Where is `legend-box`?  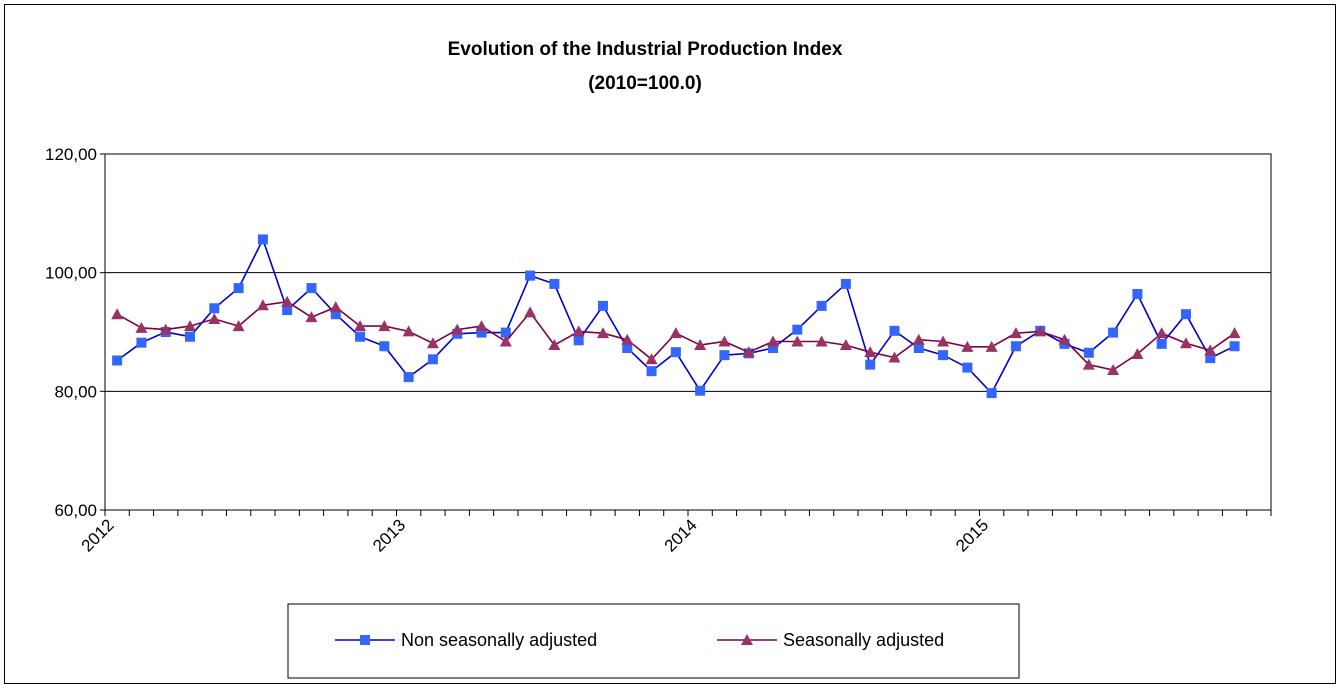 legend-box is located at coordinates (653, 641).